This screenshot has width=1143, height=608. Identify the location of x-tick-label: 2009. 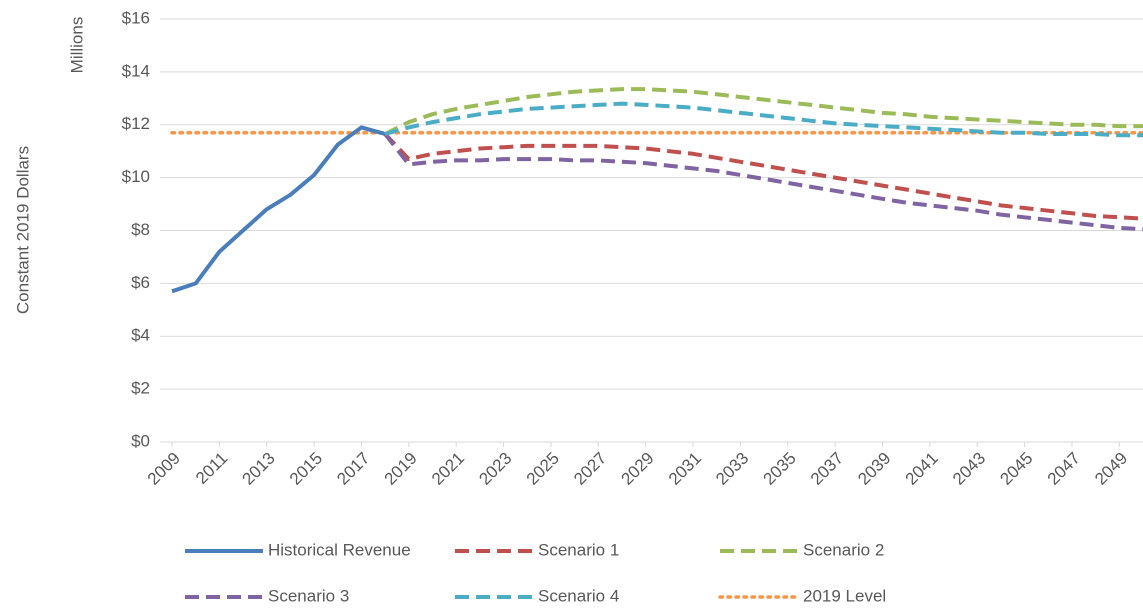
(164, 469).